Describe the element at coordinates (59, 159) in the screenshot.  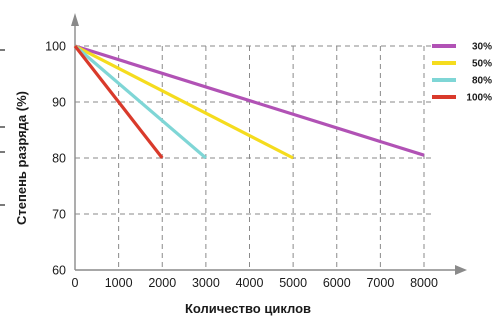
I see `y-tick-label: 80` at that location.